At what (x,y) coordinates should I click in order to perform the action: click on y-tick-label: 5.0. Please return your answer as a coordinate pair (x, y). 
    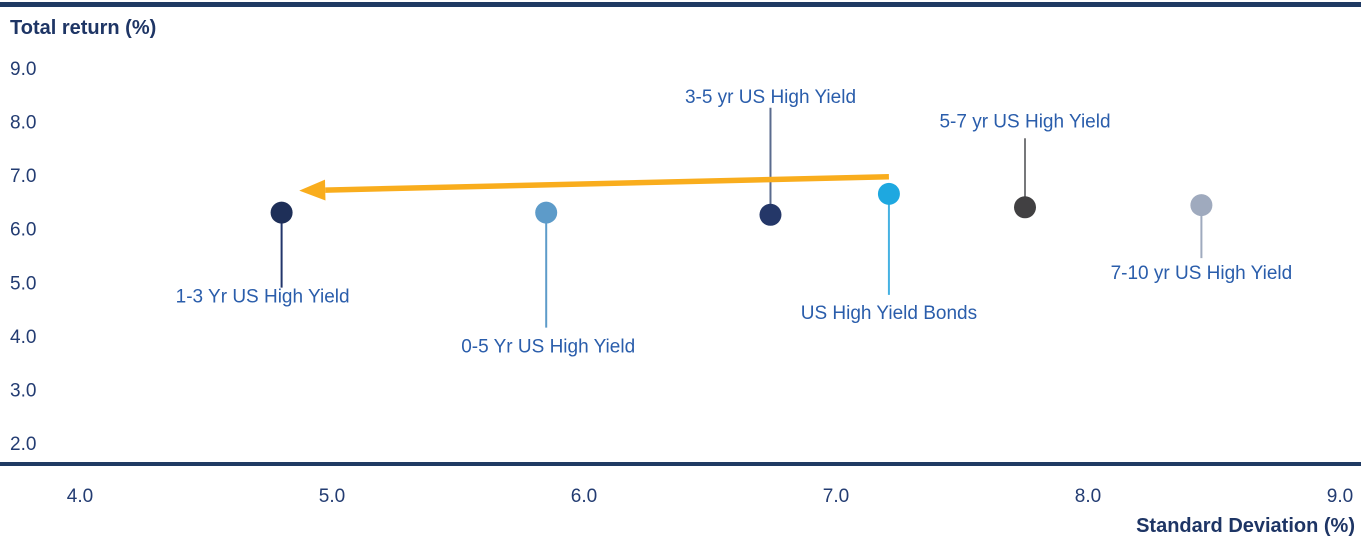
    Looking at the image, I should click on (23, 283).